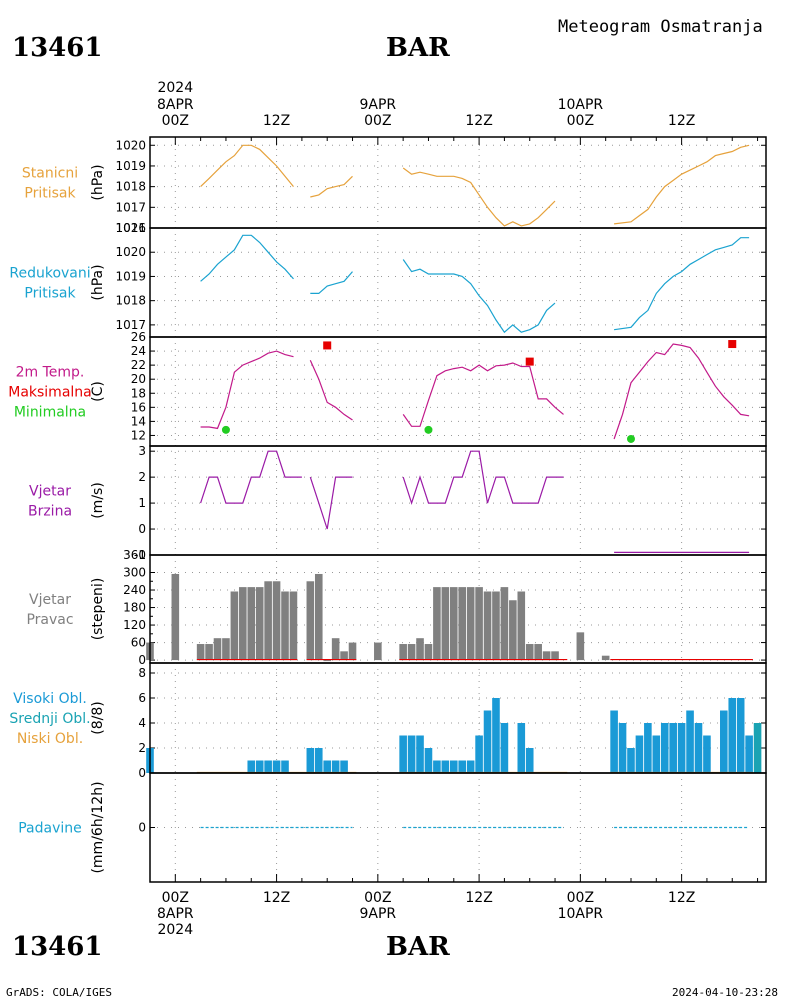 Image resolution: width=800 pixels, height=1000 pixels. I want to click on bottom-time-label: 10APR, so click(581, 914).